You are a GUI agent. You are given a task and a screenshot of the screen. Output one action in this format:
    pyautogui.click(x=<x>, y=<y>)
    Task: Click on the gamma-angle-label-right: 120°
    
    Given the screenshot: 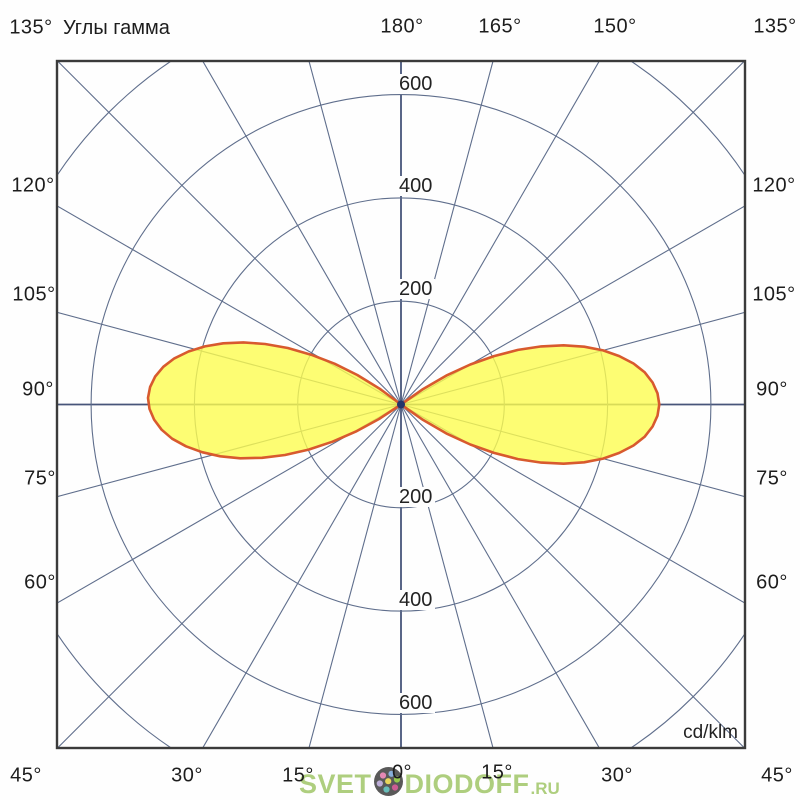 What is the action you would take?
    pyautogui.click(x=774, y=185)
    